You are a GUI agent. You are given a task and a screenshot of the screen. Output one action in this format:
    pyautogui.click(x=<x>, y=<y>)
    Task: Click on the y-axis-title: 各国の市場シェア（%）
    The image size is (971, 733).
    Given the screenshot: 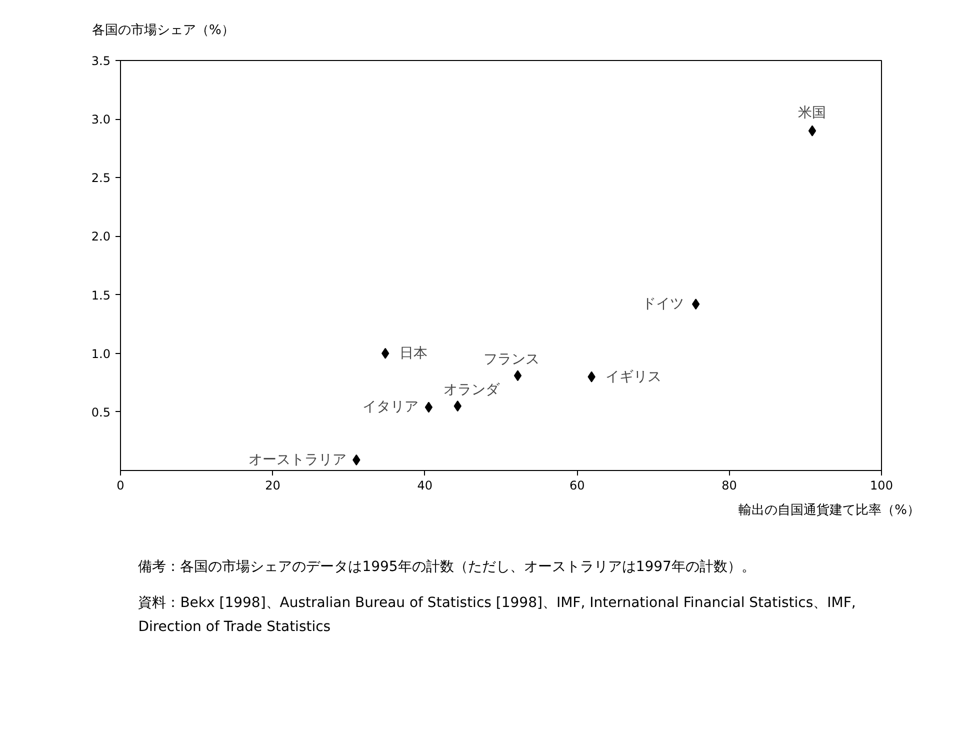 What is the action you would take?
    pyautogui.click(x=163, y=31)
    